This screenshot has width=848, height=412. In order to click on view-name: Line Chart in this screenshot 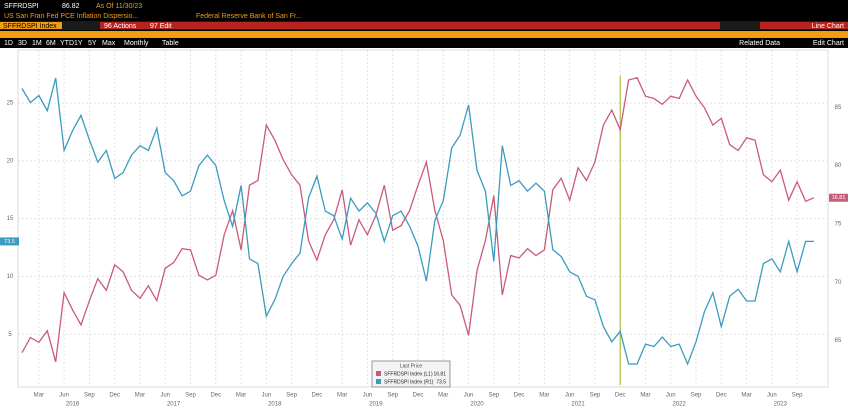, I will do `click(828, 26)`.